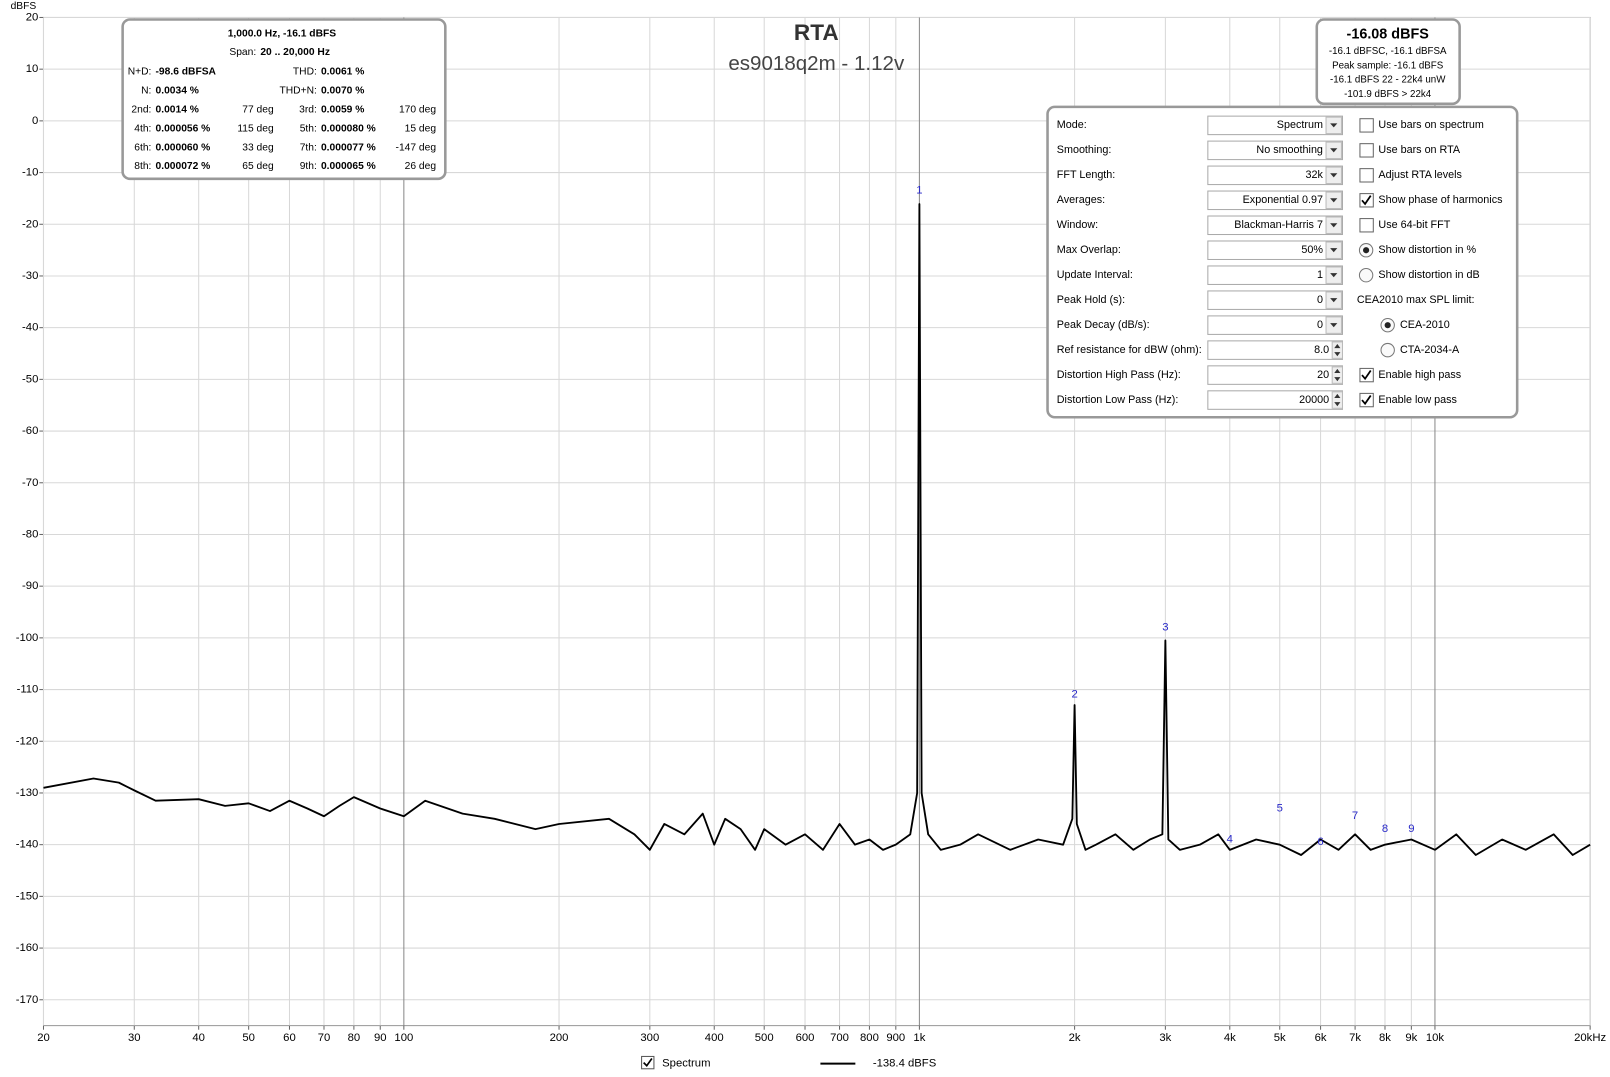 This screenshot has height=1077, width=1610. What do you see at coordinates (1084, 150) in the screenshot?
I see `field-label: Smoothing:` at bounding box center [1084, 150].